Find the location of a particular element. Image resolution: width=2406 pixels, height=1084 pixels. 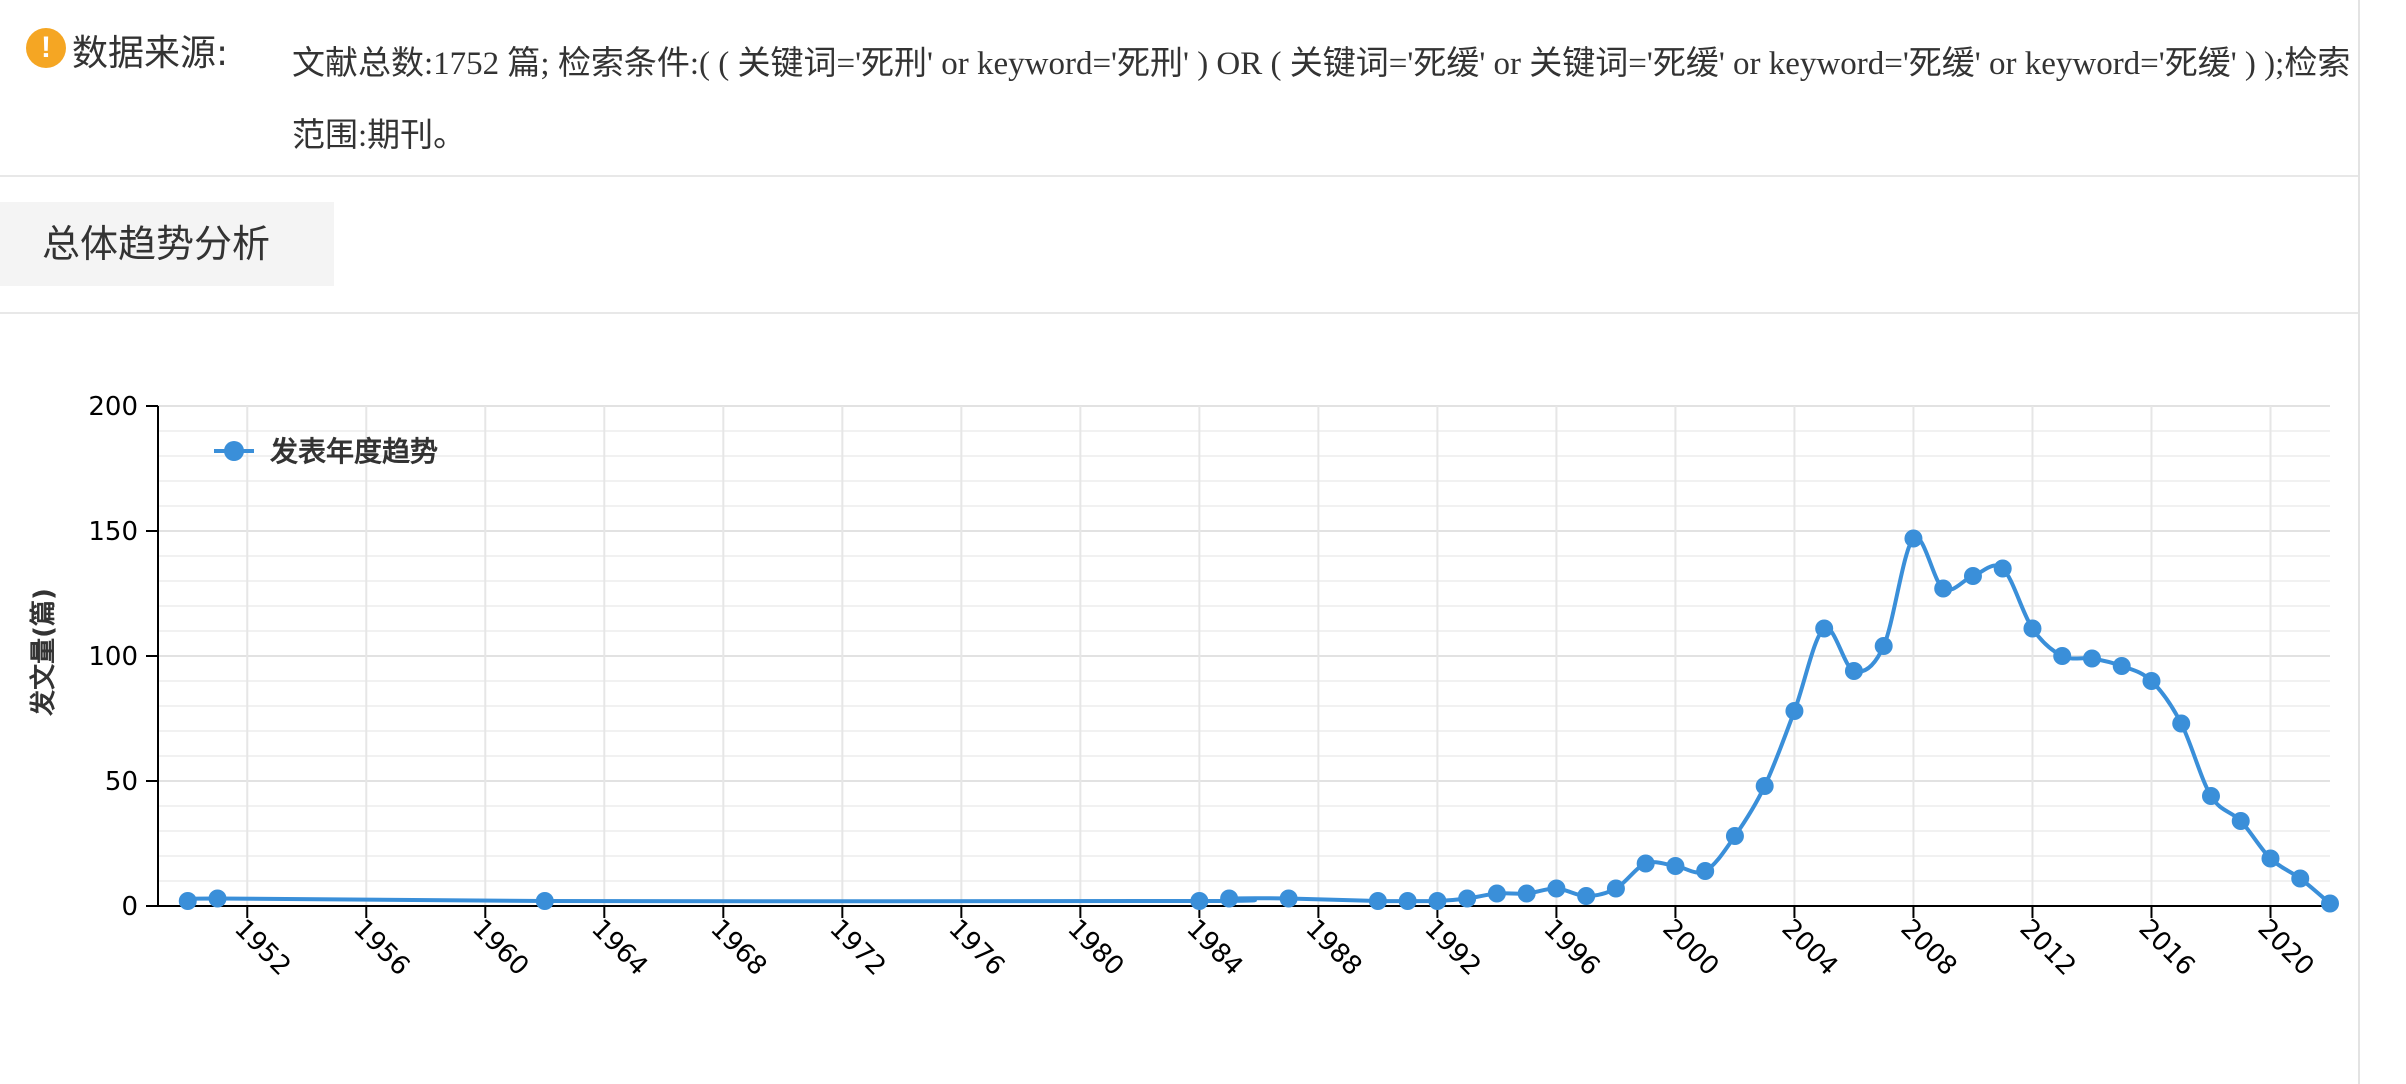

x-tick-label: 2008 is located at coordinates (1929, 948).